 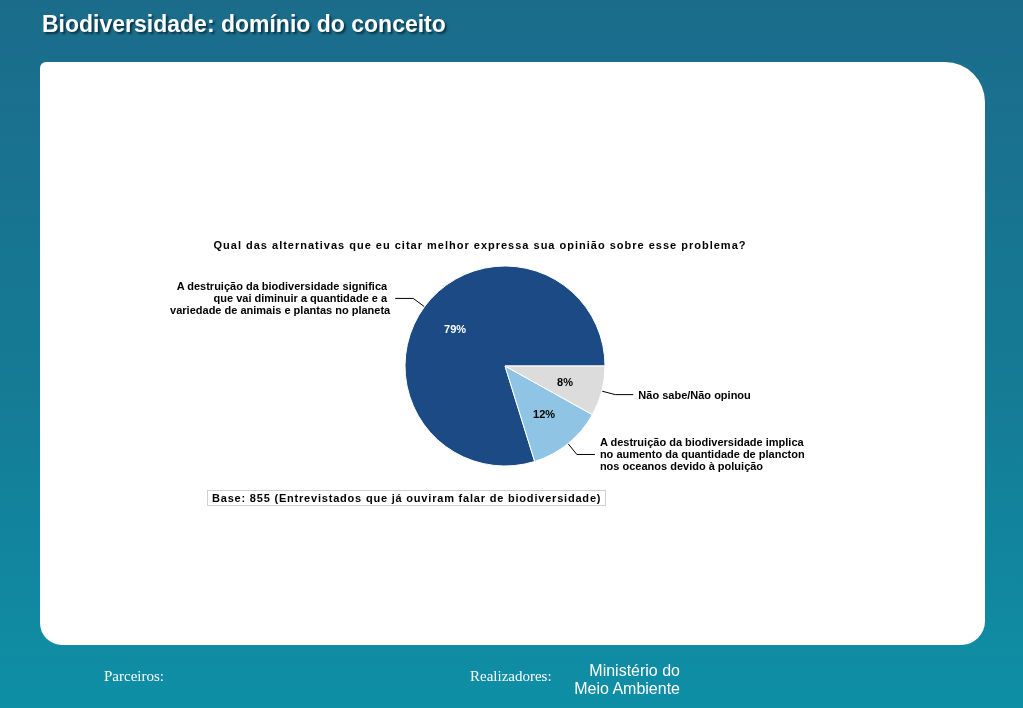 I want to click on text: Ministério do Meio Ambiente, so click(x=626, y=680).